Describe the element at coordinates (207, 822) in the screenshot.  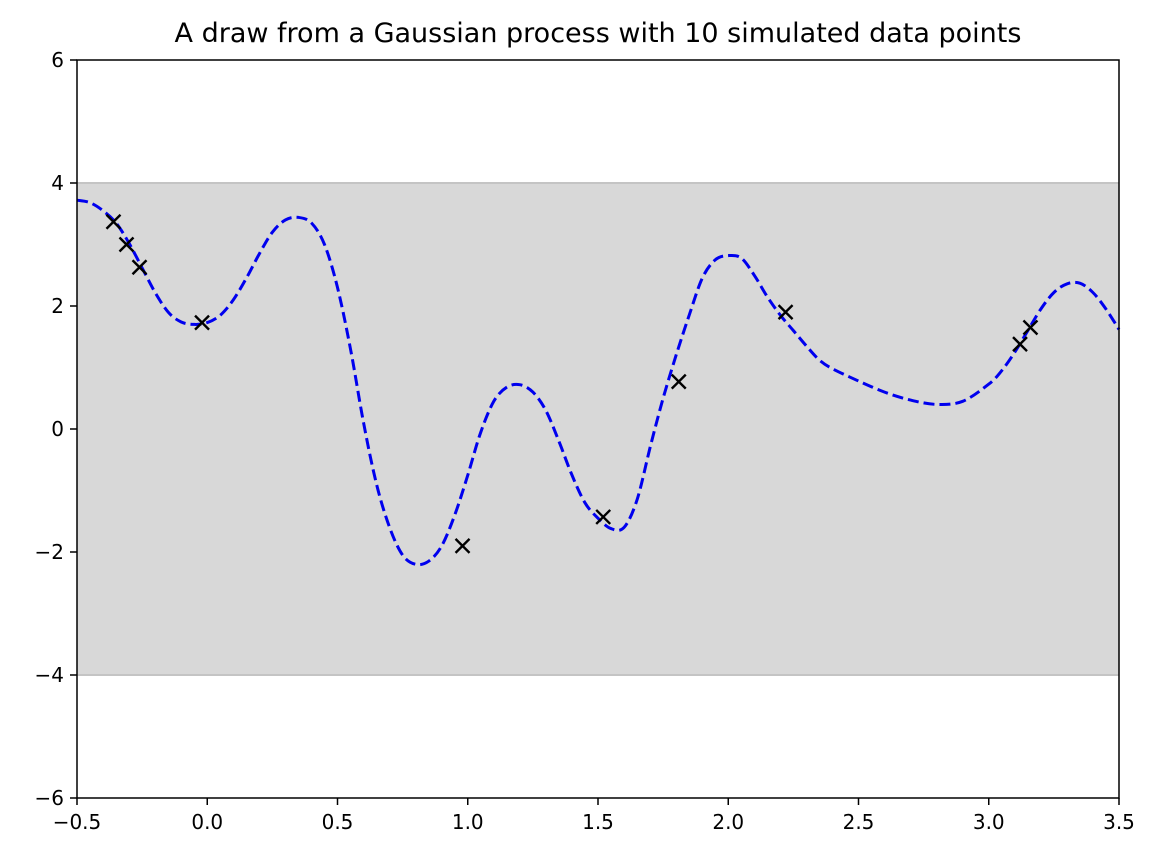
I see `x-tick-label: 0.0` at that location.